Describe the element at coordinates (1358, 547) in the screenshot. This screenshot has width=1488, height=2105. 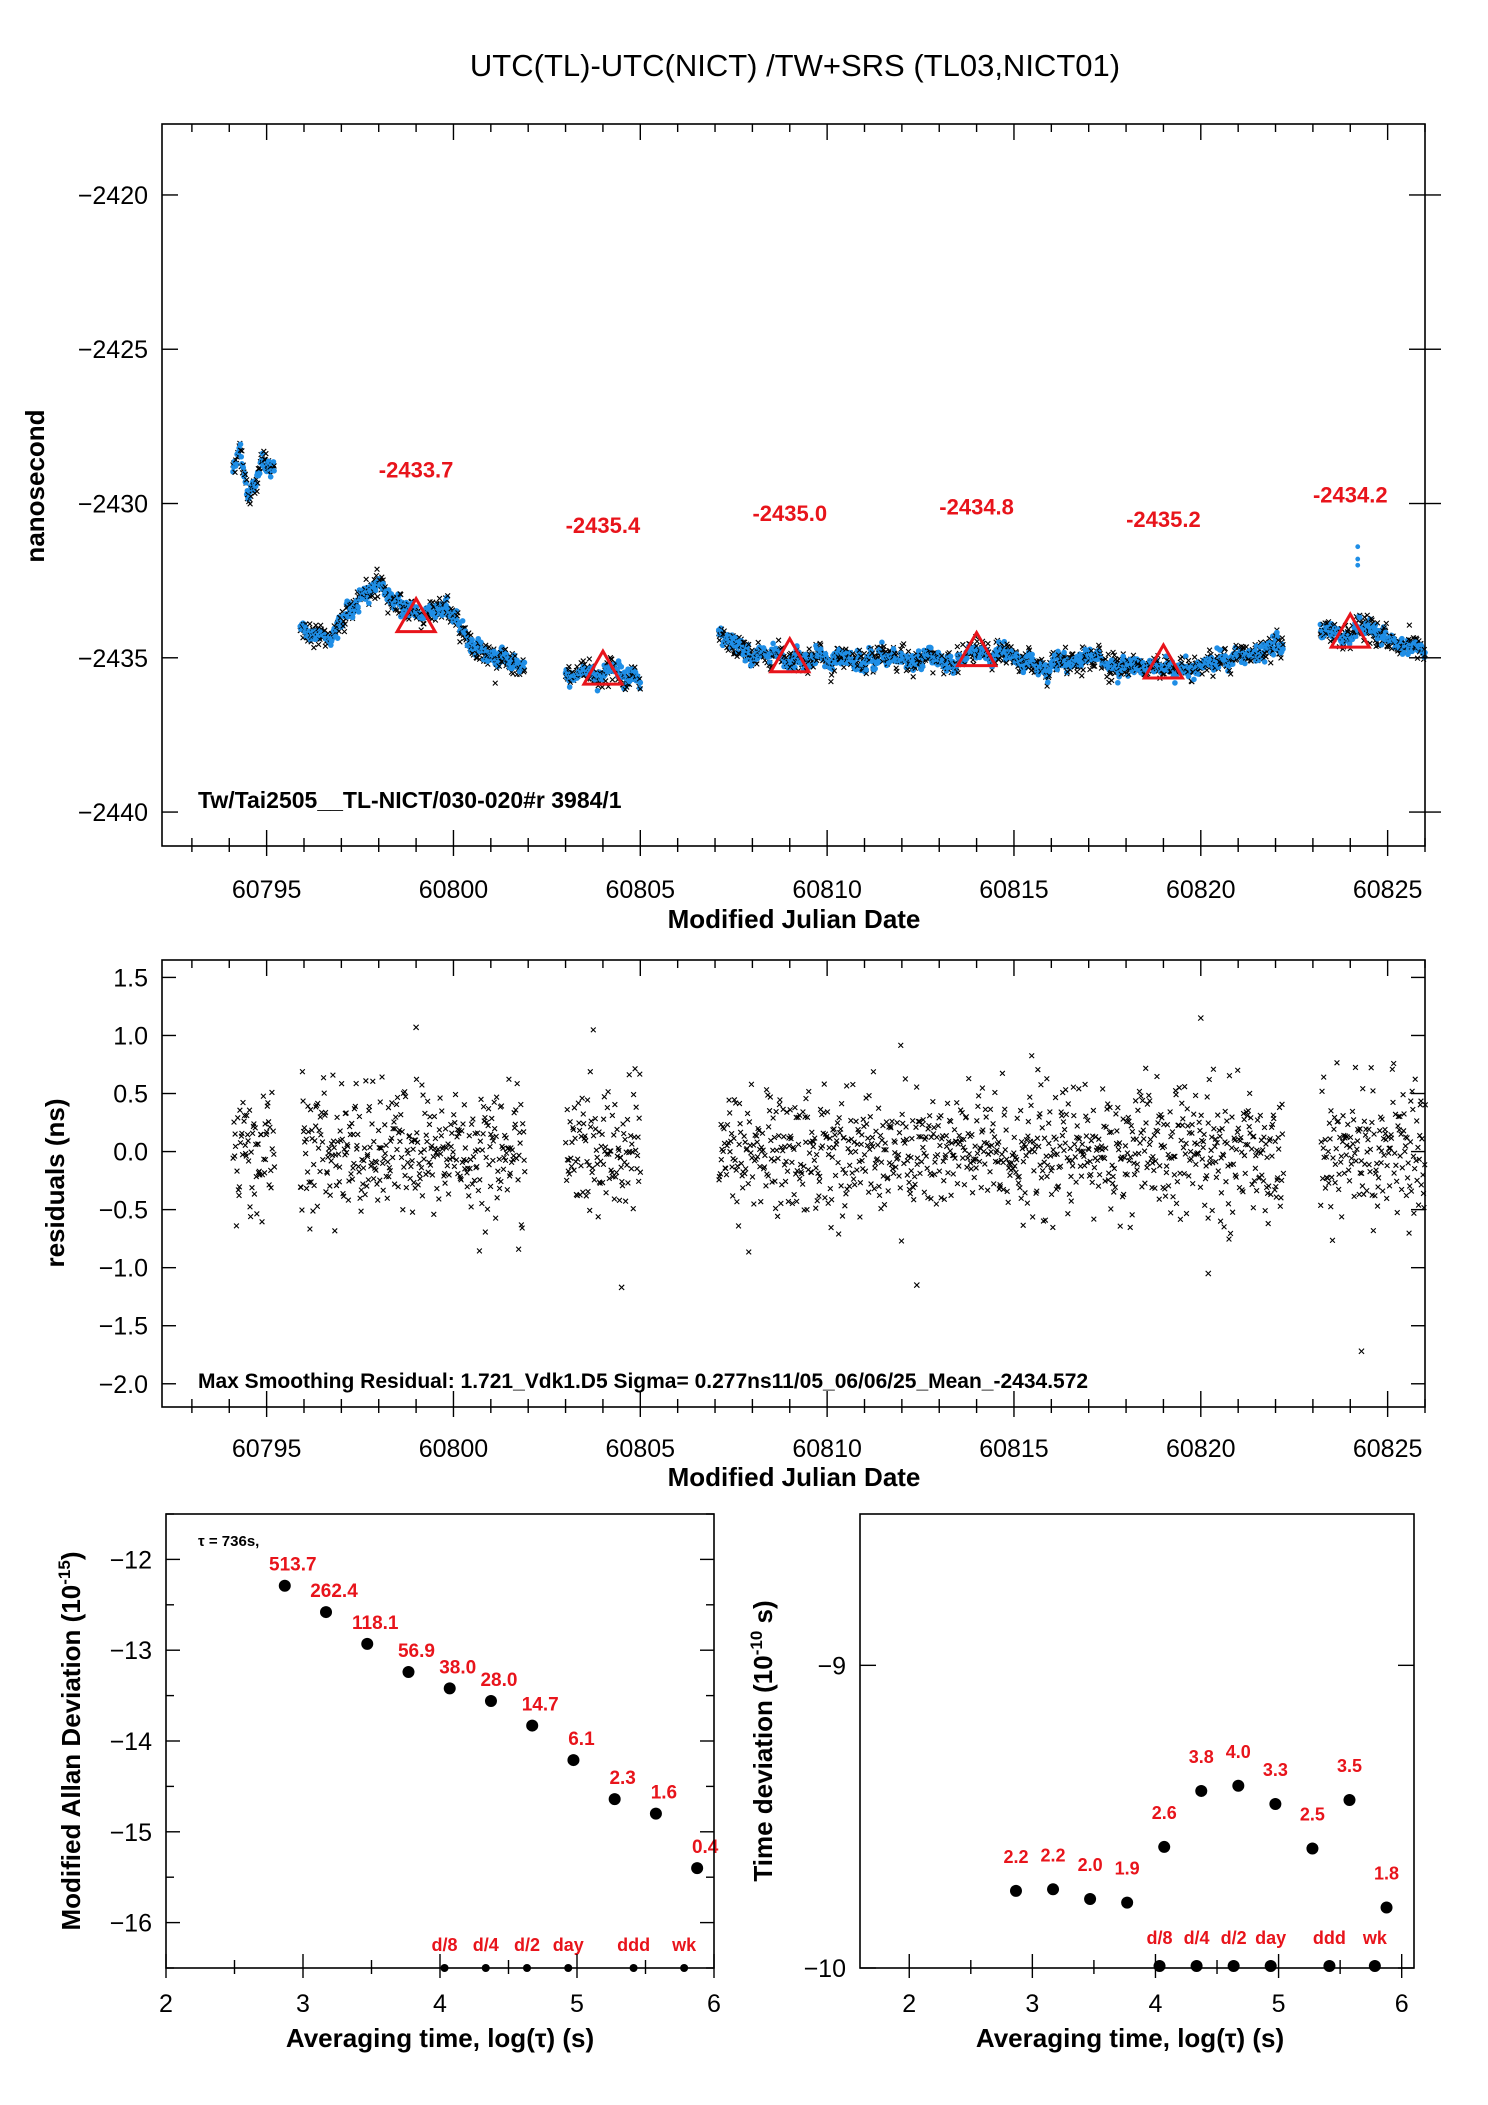
I see `main-outlier-point` at that location.